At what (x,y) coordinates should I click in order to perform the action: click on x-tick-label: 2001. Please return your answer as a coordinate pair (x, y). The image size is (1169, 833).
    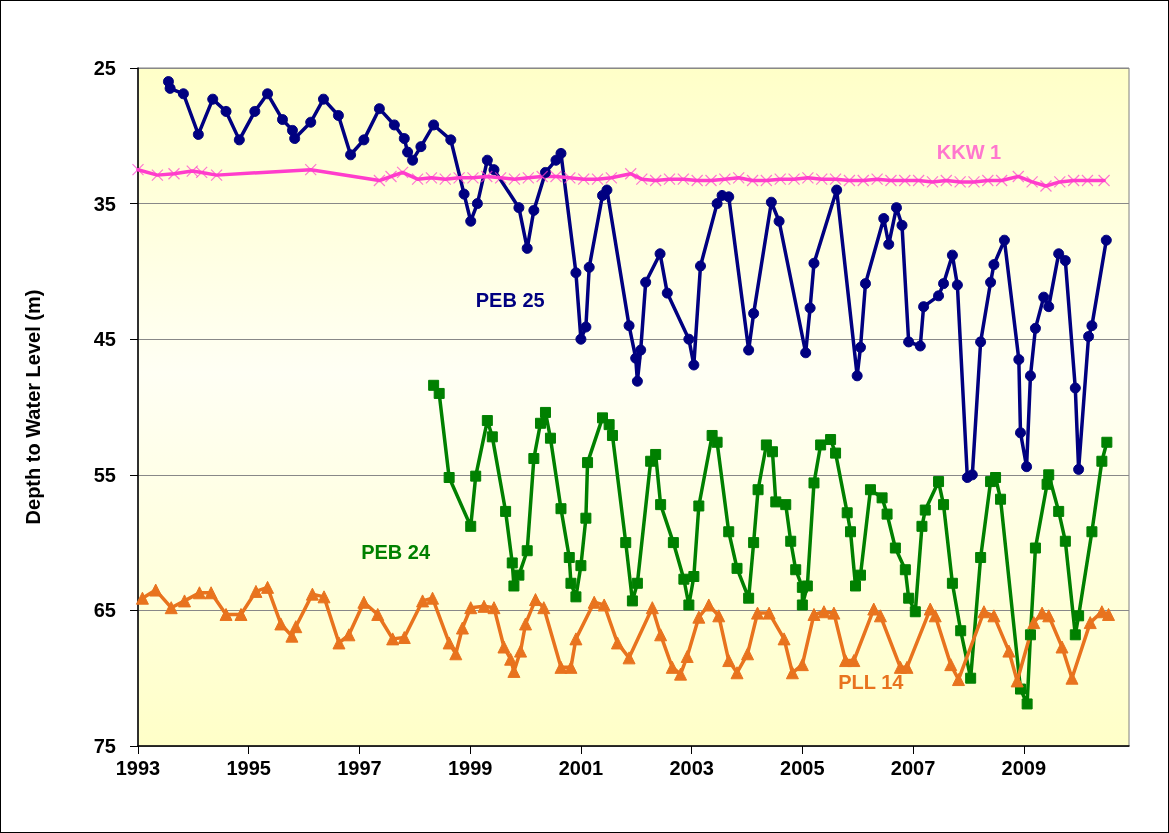
    Looking at the image, I should click on (581, 768).